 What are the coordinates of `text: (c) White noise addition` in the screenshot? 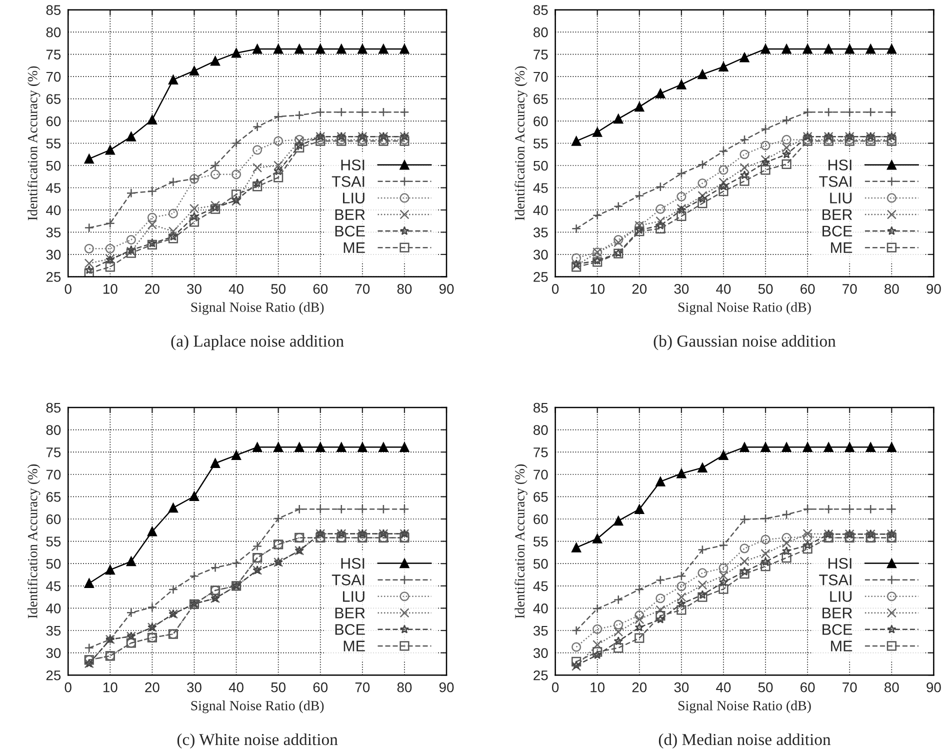 It's located at (257, 741).